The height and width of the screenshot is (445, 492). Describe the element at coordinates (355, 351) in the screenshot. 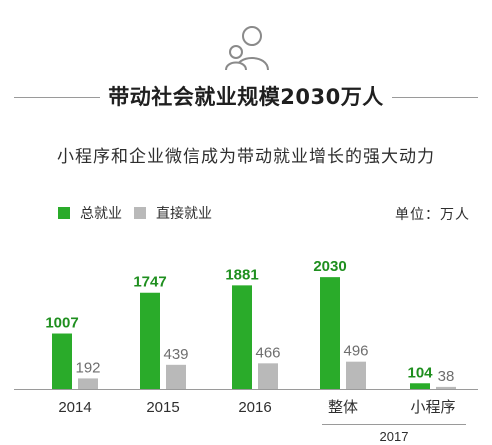

I see `data-label-direct-3: 496` at that location.